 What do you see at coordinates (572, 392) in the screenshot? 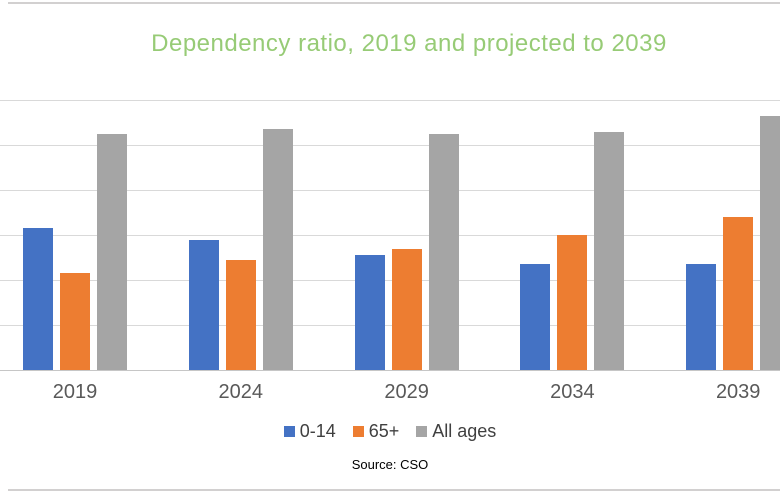
I see `x-axis-label-2034: 2034` at bounding box center [572, 392].